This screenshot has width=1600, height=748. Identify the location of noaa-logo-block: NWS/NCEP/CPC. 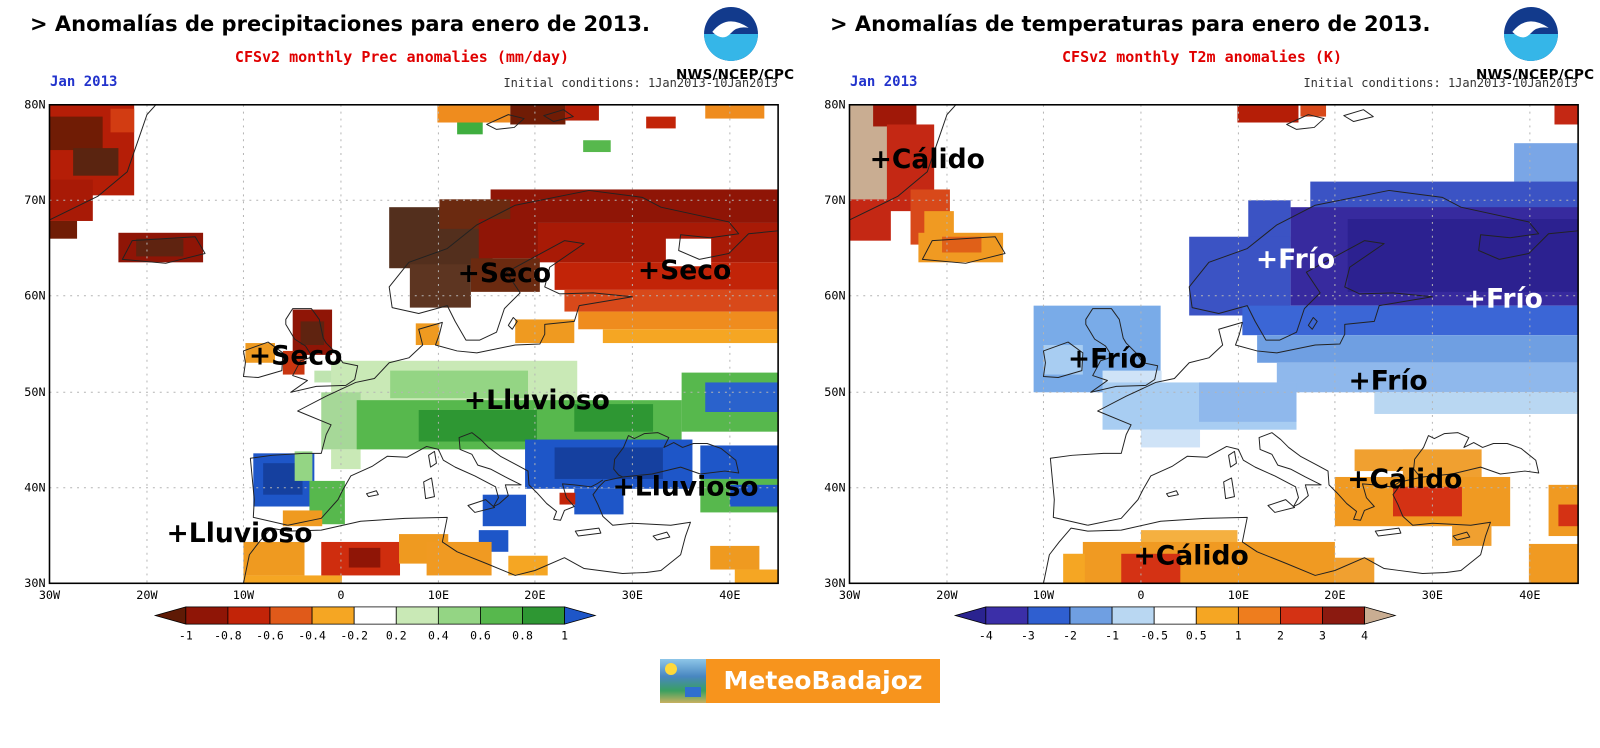
(735, 44).